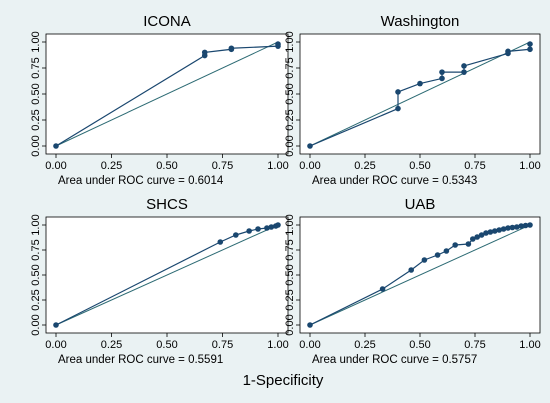 The width and height of the screenshot is (550, 403). What do you see at coordinates (167, 21) in the screenshot?
I see `panel-title: ICONA` at bounding box center [167, 21].